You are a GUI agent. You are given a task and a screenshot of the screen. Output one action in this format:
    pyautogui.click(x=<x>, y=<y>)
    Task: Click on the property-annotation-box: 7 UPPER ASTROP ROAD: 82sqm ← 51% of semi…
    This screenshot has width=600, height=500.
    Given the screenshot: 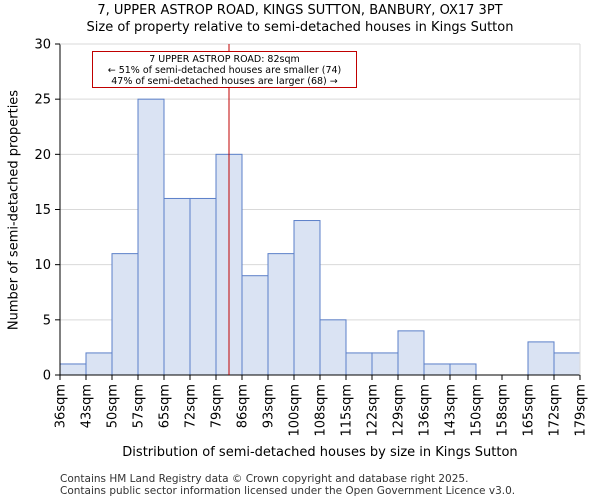 What is the action you would take?
    pyautogui.click(x=224, y=69)
    